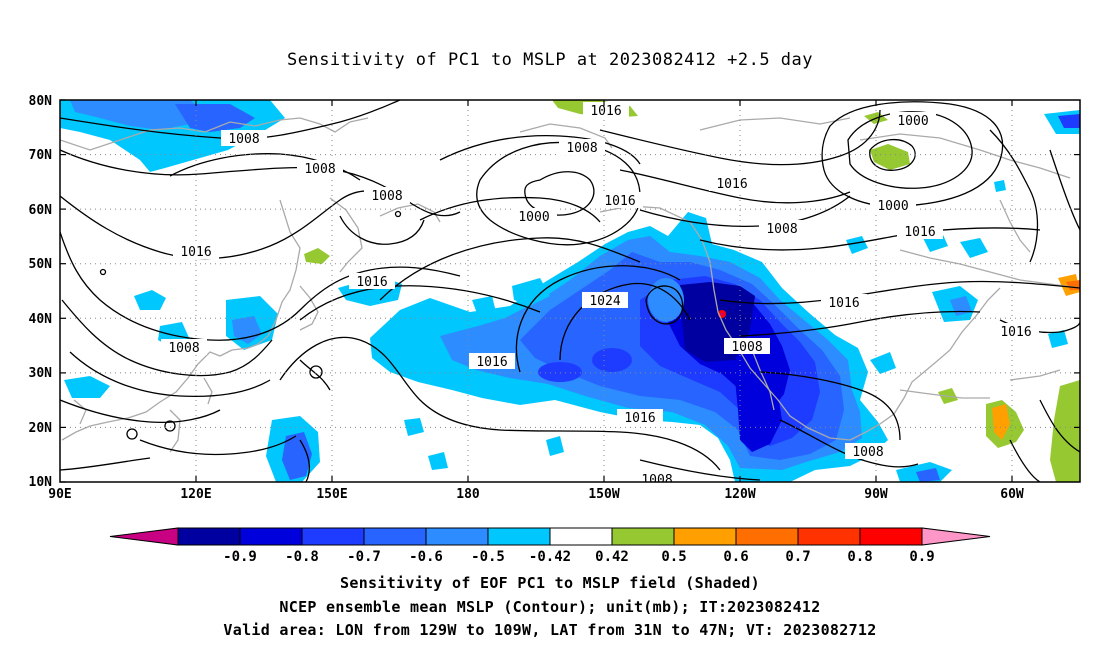  I want to click on colorbar-label: -0.8, so click(302, 557).